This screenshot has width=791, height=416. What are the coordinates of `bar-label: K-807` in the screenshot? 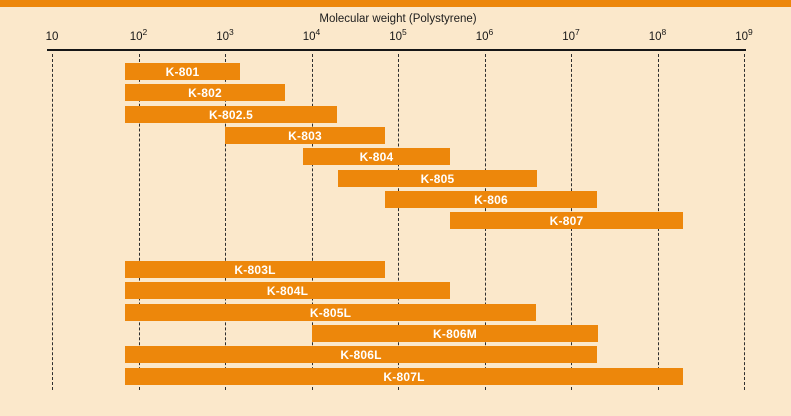 It's located at (566, 220).